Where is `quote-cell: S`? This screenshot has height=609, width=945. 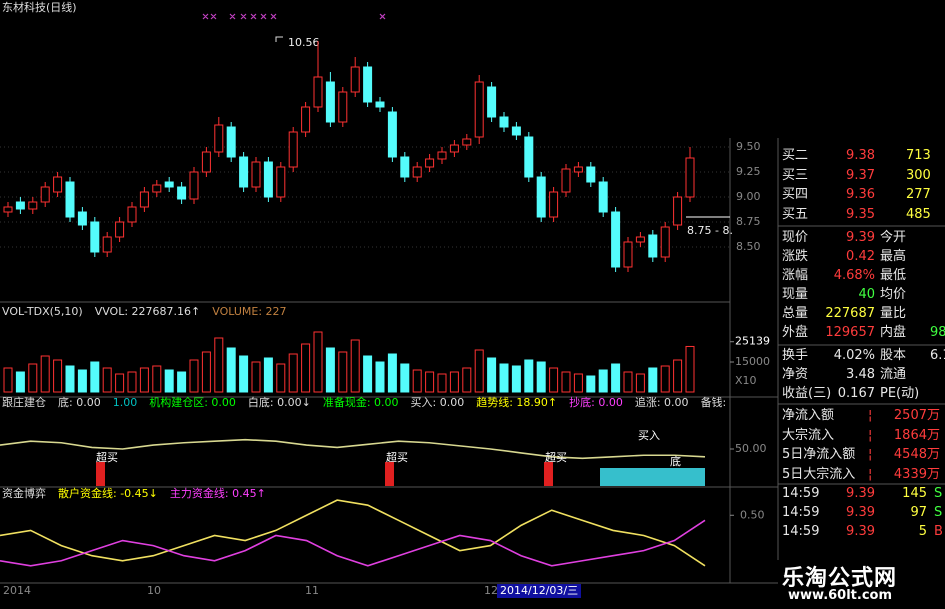
quote-cell: S is located at coordinates (938, 493).